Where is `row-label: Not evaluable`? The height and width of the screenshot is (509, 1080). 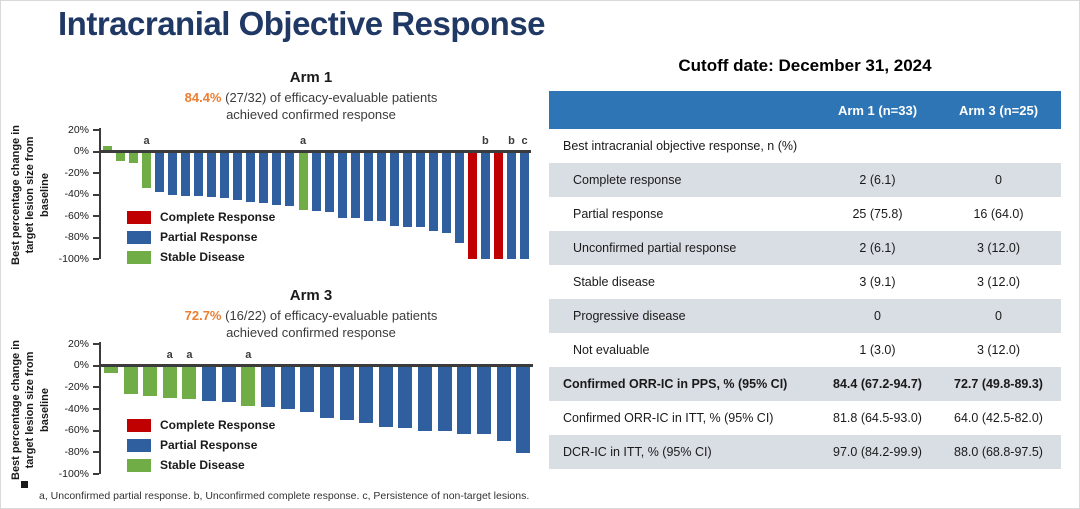
row-label: Not evaluable is located at coordinates (611, 350).